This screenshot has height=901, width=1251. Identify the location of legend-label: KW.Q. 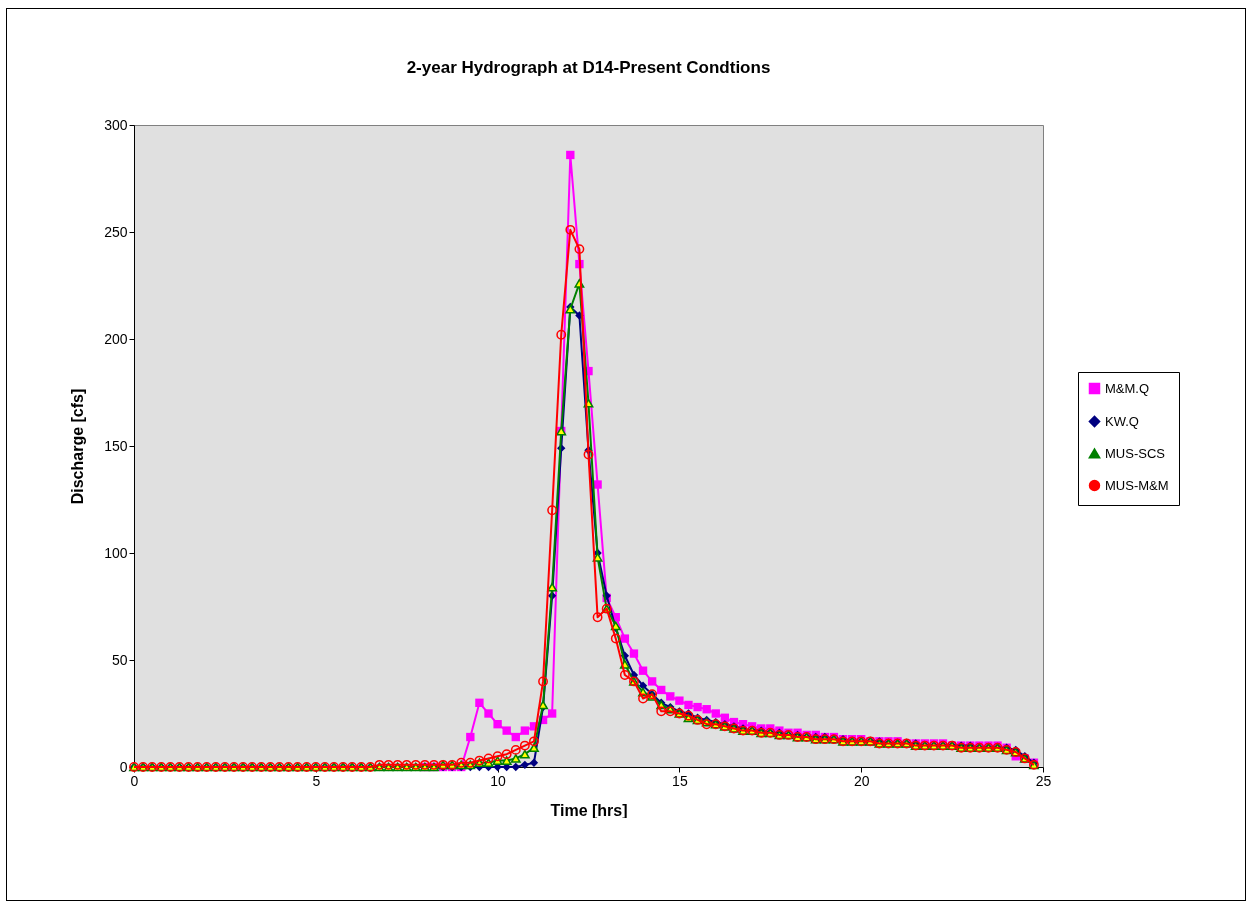
(1122, 421).